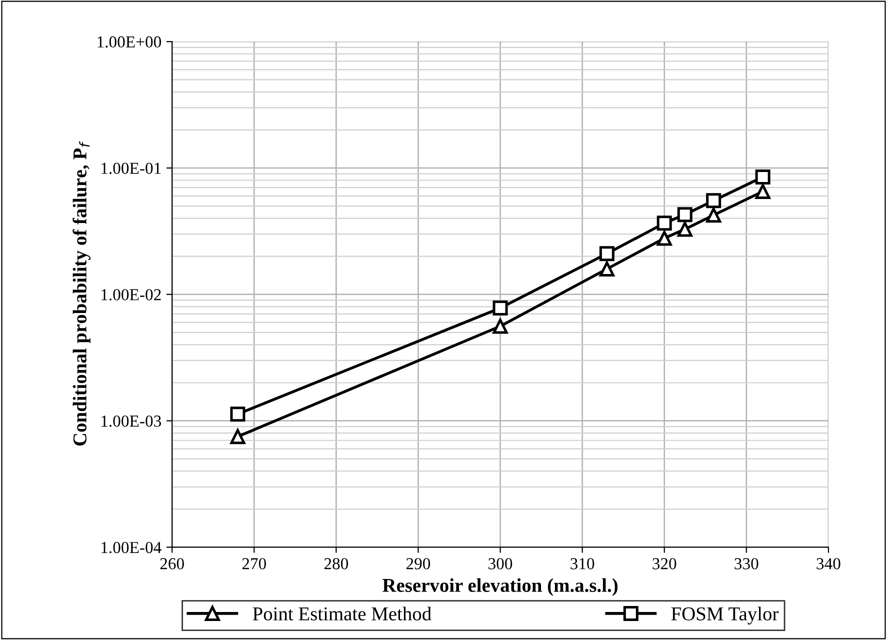 Image resolution: width=887 pixels, height=640 pixels. I want to click on x-tick-label: 330, so click(746, 564).